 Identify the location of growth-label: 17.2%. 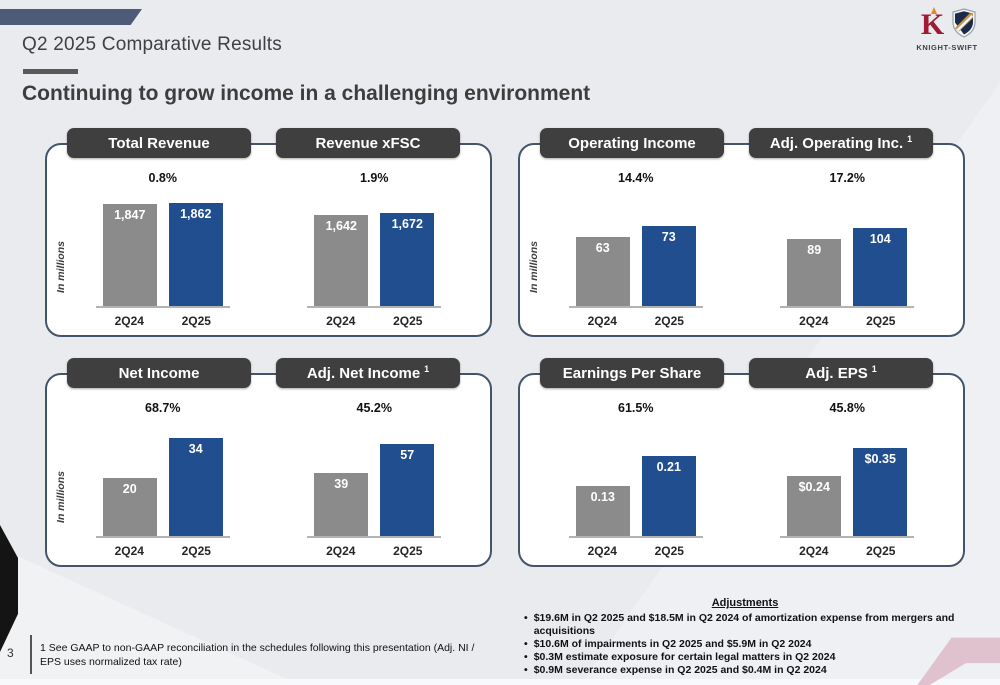
(847, 178).